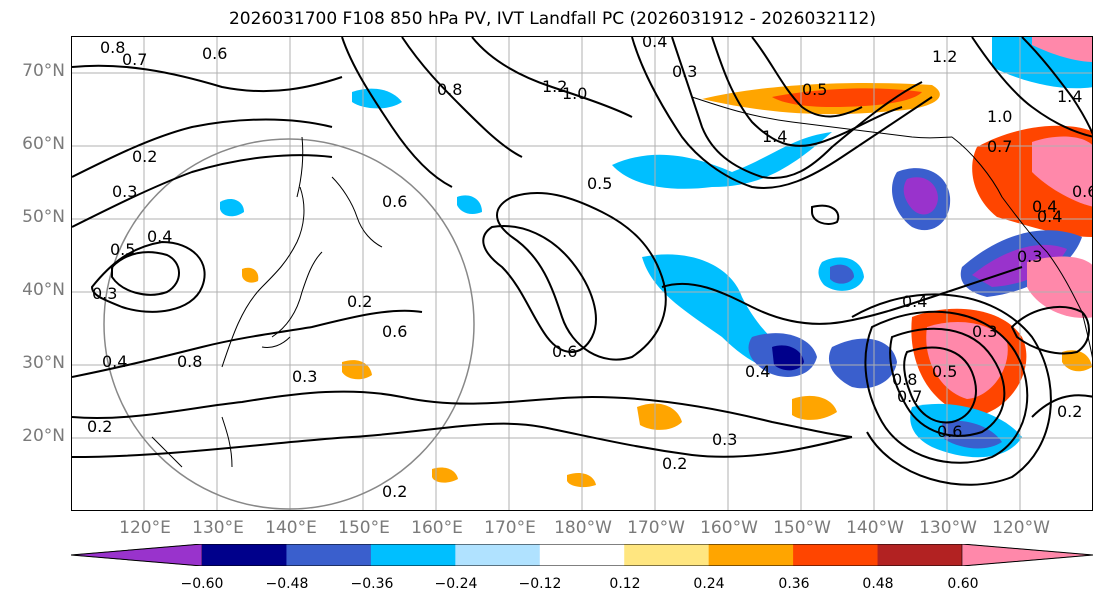  What do you see at coordinates (583, 528) in the screenshot?
I see `lon-label-180w: 180°W` at bounding box center [583, 528].